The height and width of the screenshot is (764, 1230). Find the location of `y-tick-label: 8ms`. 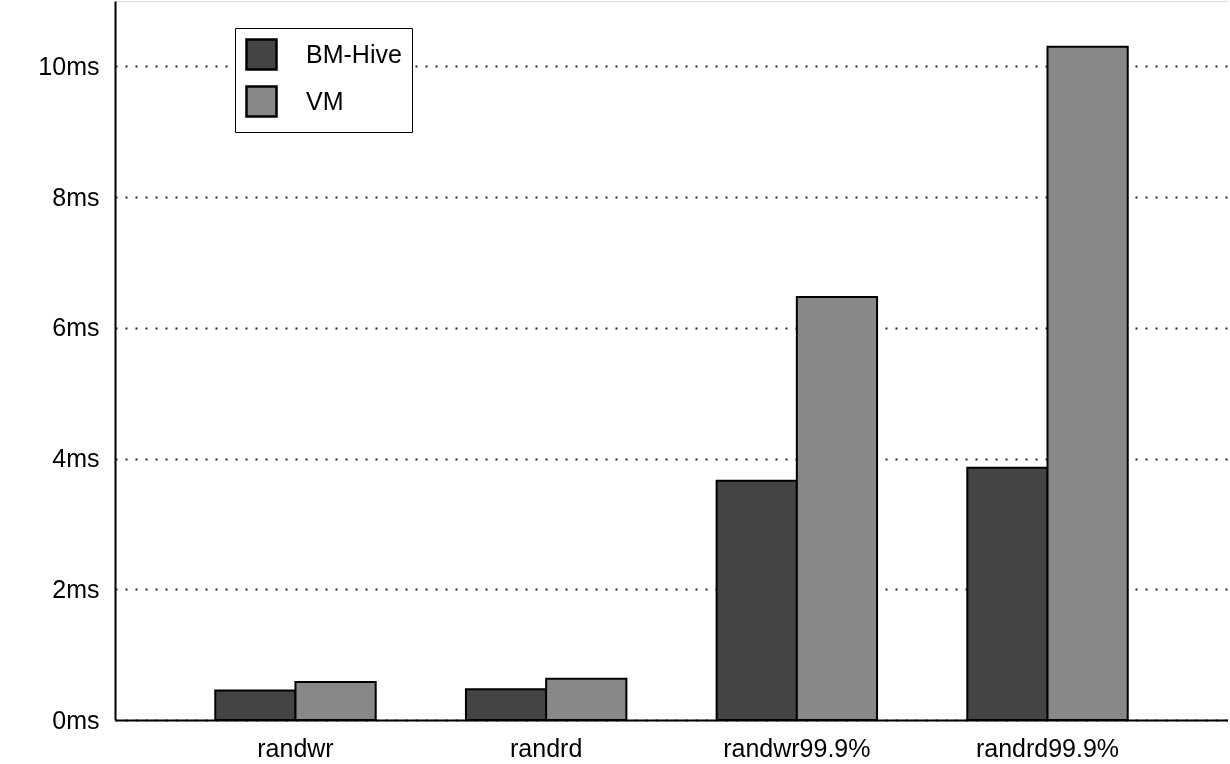

y-tick-label: 8ms is located at coordinates (76, 196).